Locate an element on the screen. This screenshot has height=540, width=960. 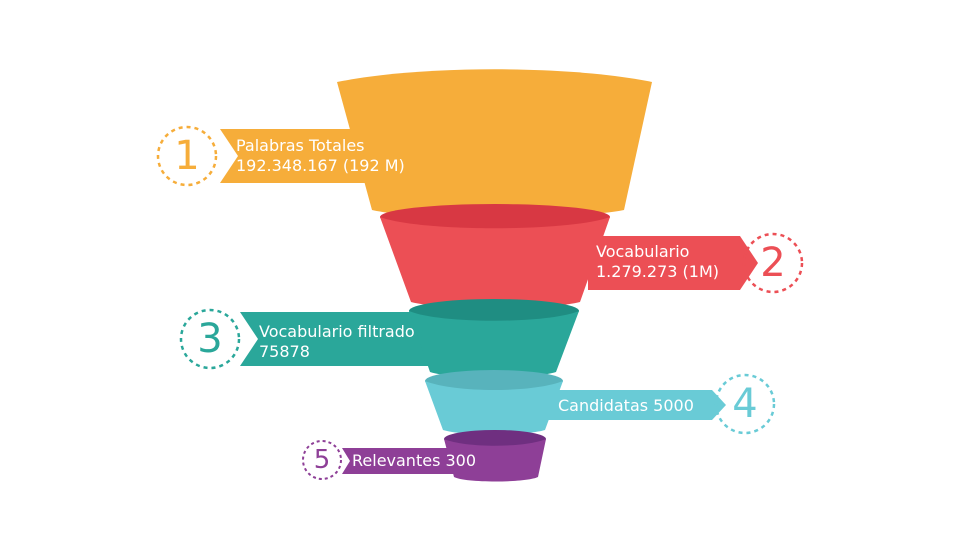
stage-2-circle is located at coordinates (773, 263).